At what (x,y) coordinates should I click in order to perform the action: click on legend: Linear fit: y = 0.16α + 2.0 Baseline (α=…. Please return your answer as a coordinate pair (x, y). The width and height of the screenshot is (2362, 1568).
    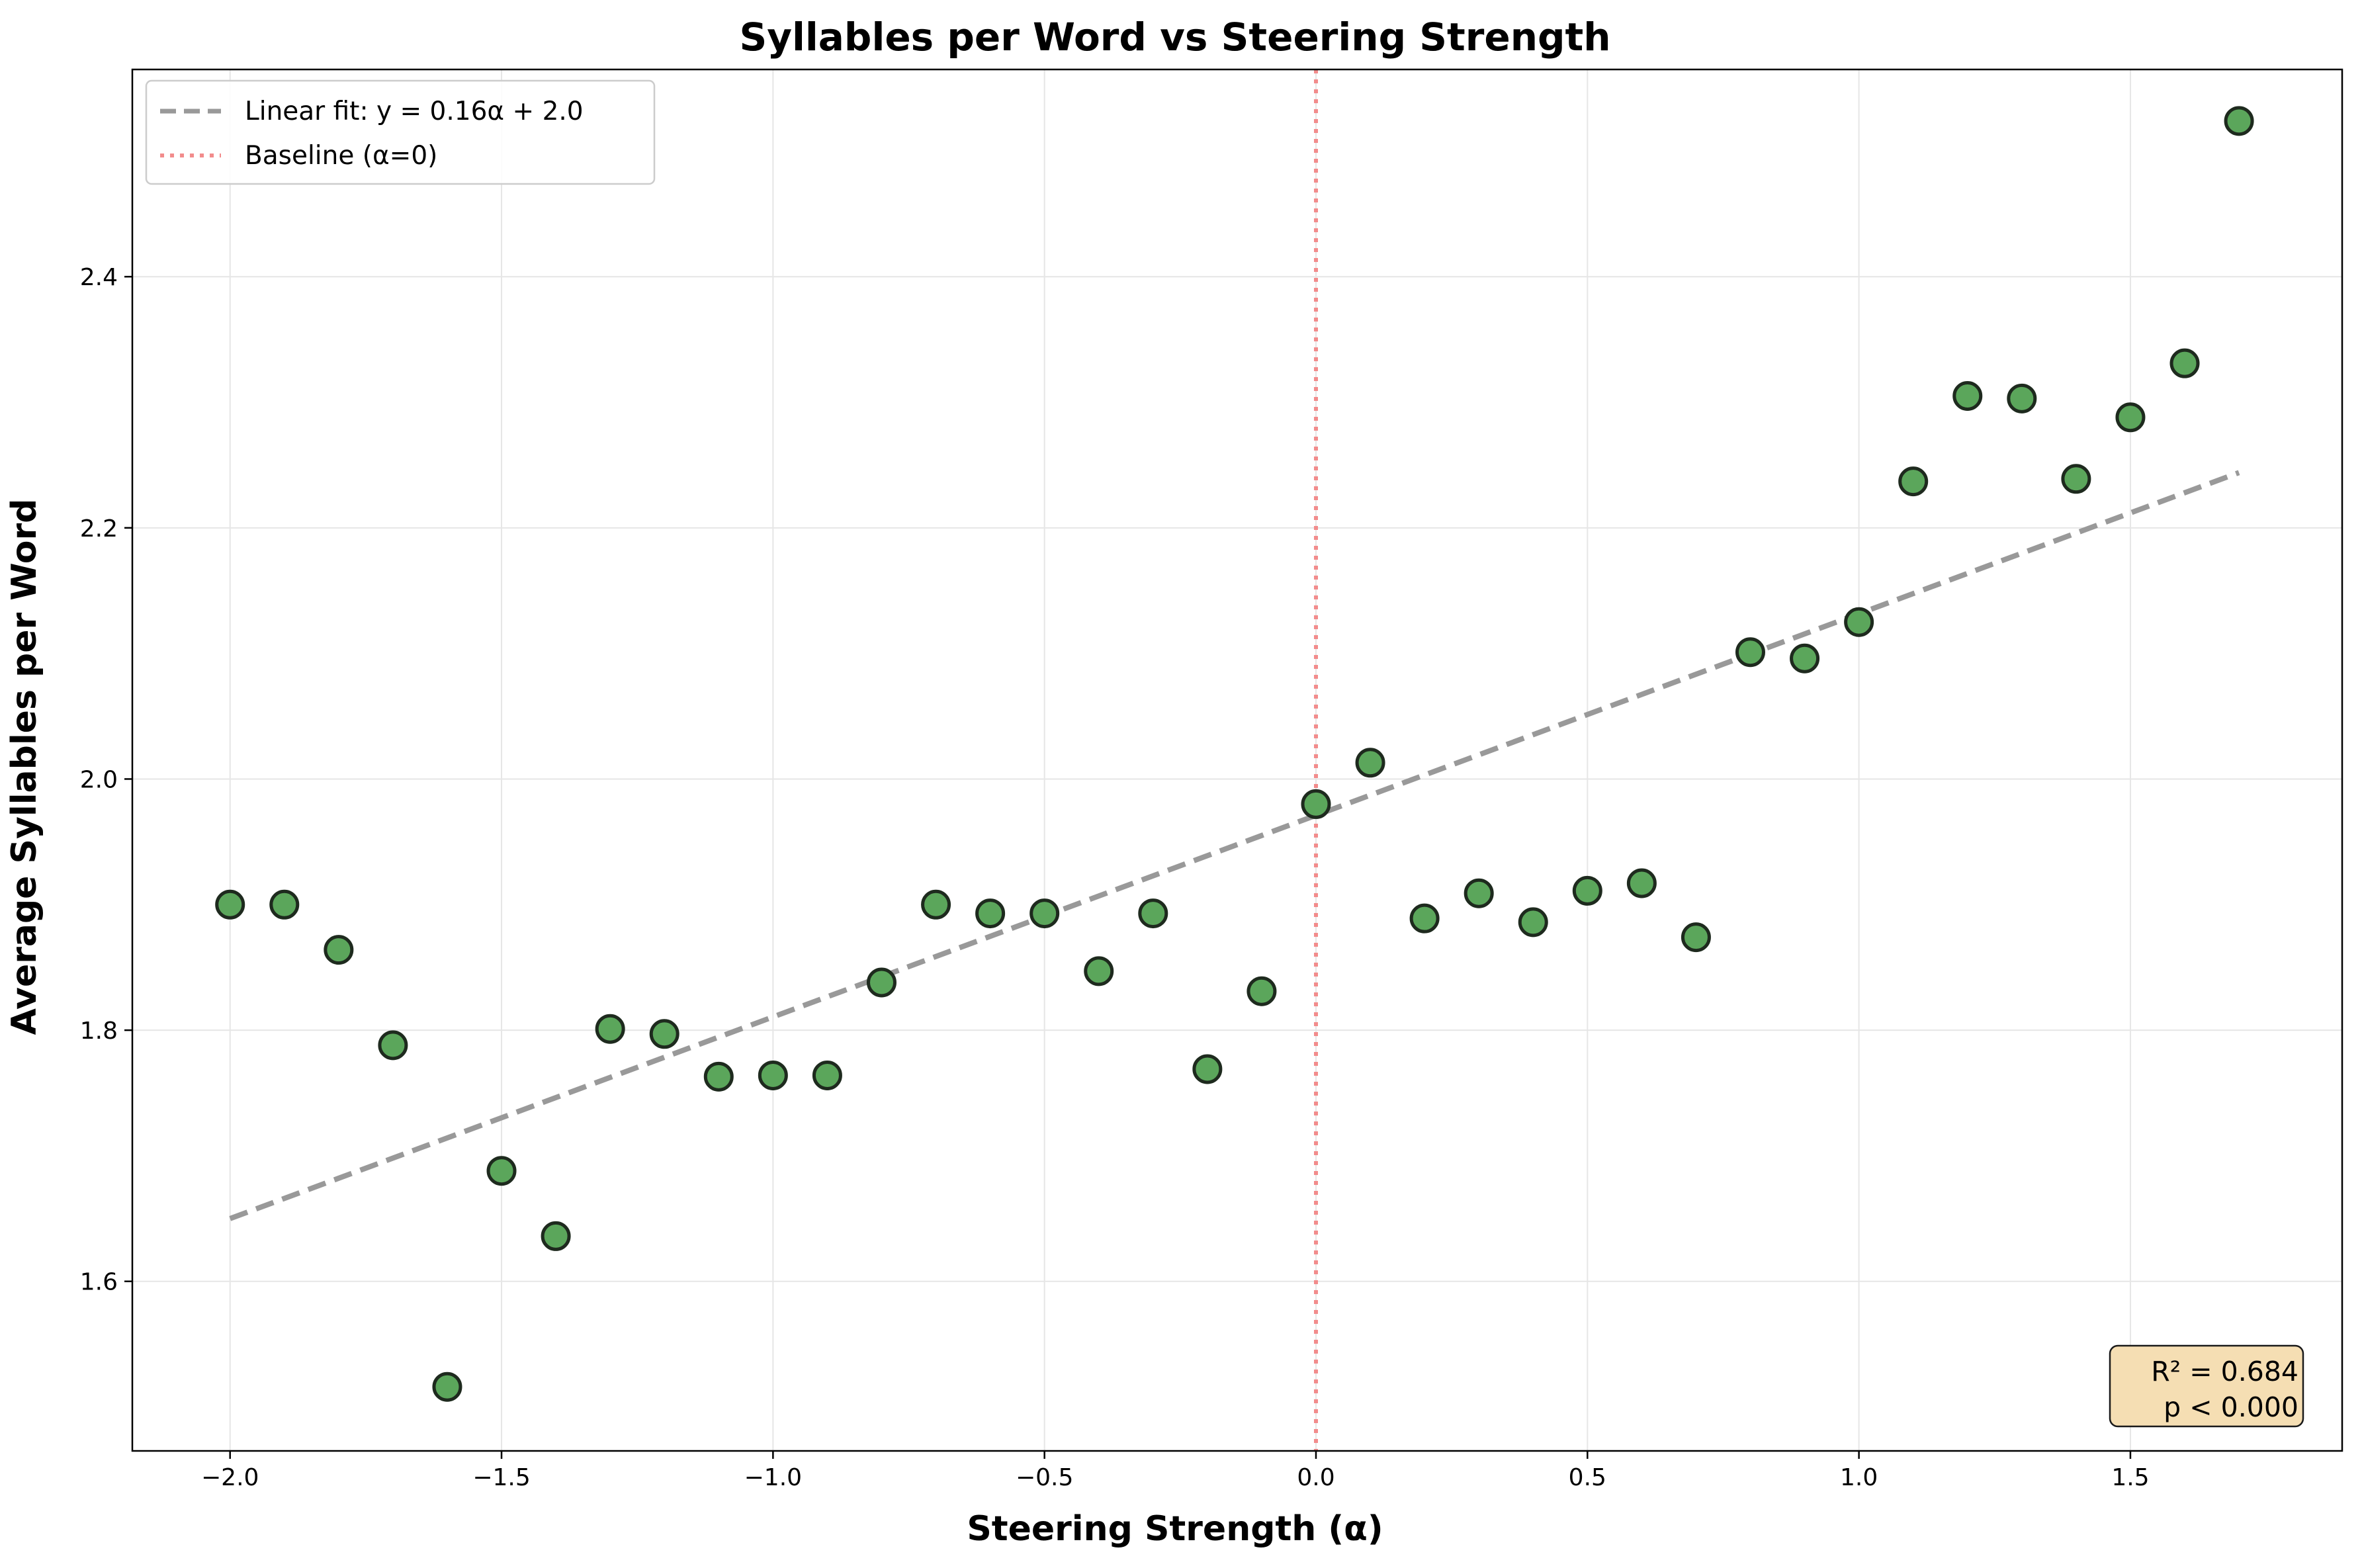
    Looking at the image, I should click on (400, 132).